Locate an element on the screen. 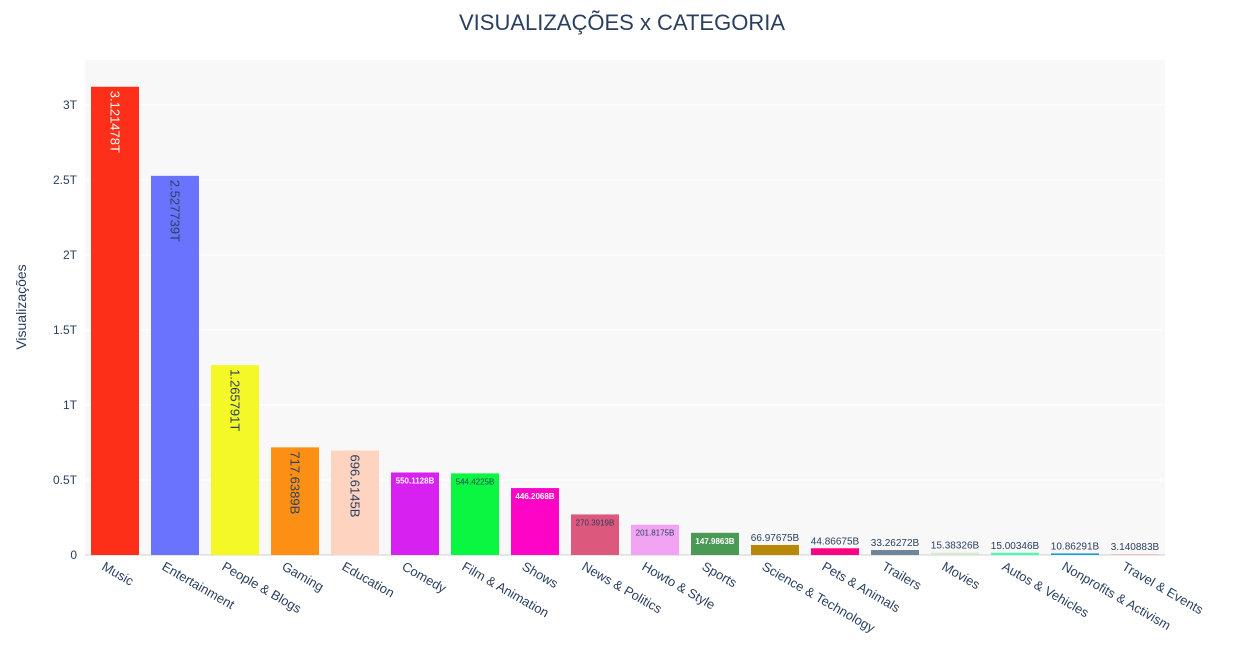 This screenshot has height=650, width=1244. x-tick-label: Trailers is located at coordinates (902, 576).